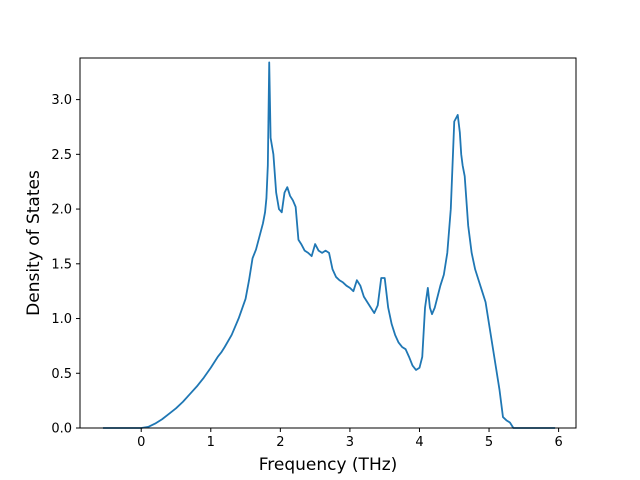  What do you see at coordinates (558, 442) in the screenshot?
I see `x-tick-label: 6` at bounding box center [558, 442].